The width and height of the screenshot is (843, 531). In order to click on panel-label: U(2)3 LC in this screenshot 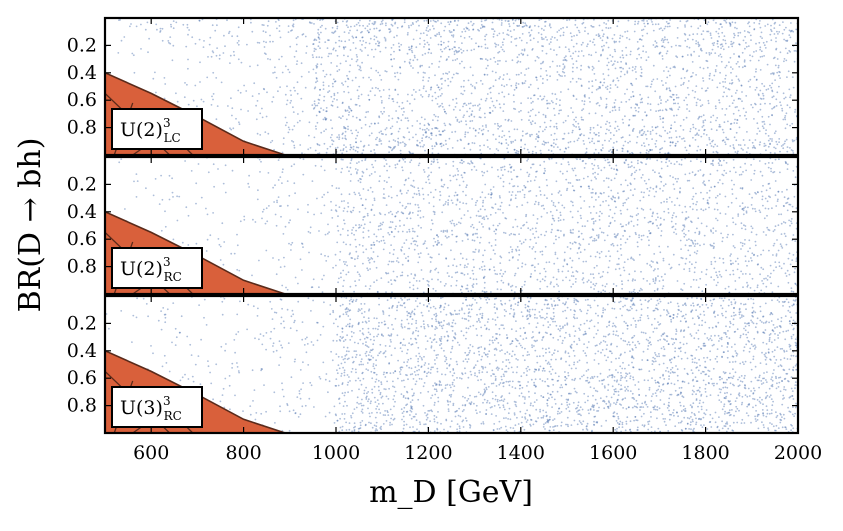, I will do `click(150, 130)`.